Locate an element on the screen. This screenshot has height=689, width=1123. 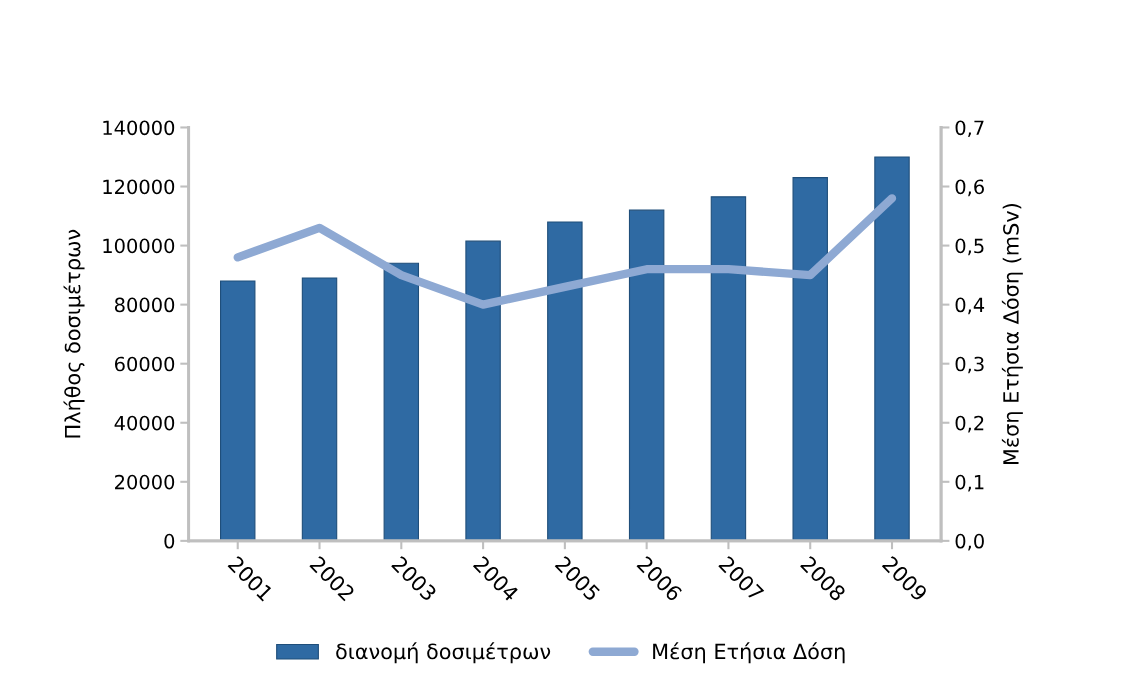
y-tick-label: 140000 is located at coordinates (139, 128).